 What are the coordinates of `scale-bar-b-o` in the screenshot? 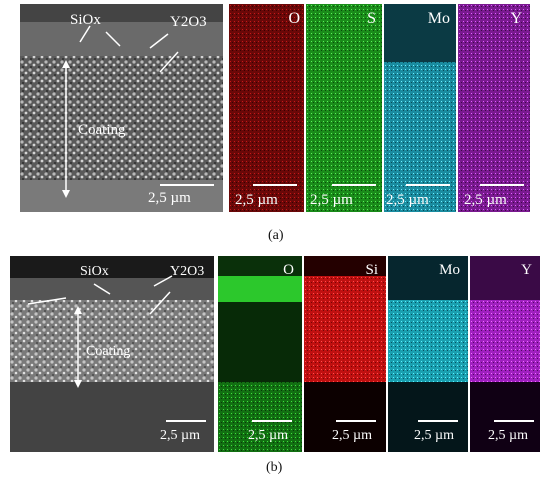 It's located at (272, 421).